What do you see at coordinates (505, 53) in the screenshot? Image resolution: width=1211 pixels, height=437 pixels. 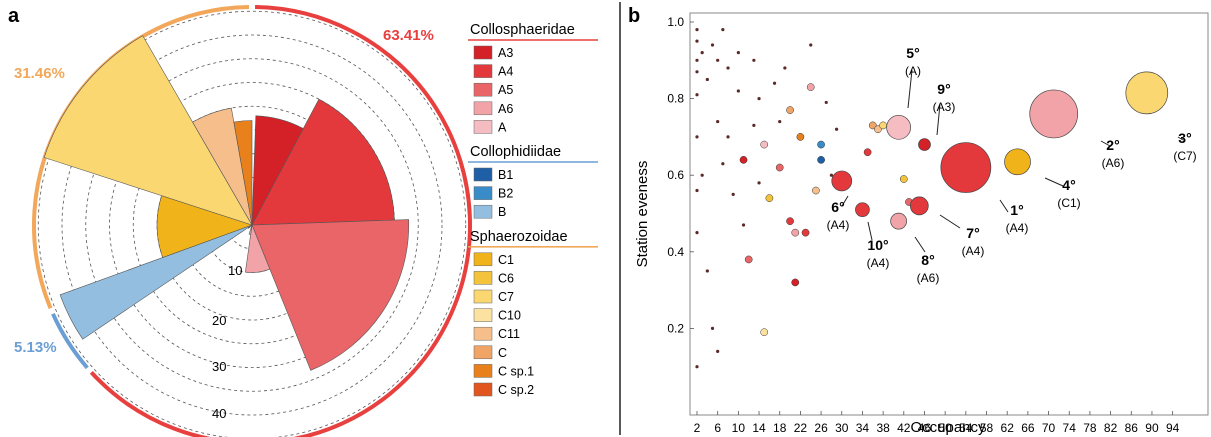 I see `legend-item-label: A3` at bounding box center [505, 53].